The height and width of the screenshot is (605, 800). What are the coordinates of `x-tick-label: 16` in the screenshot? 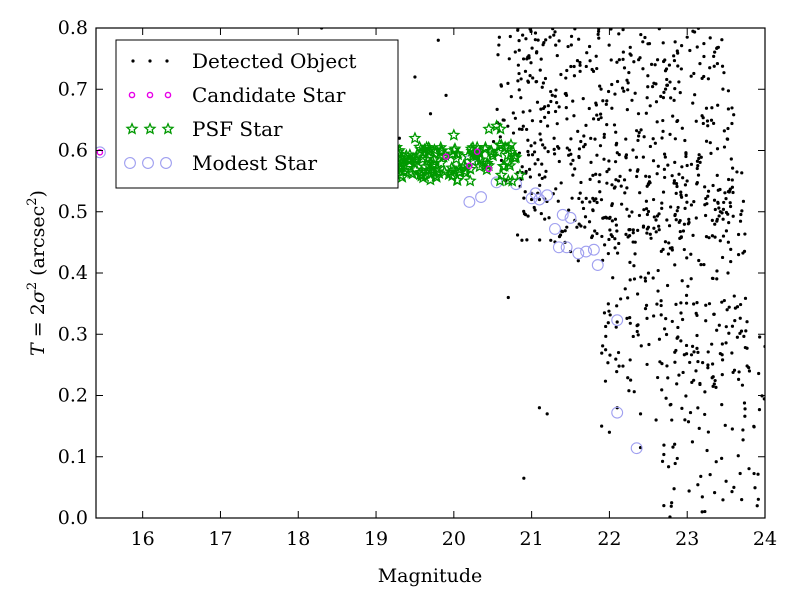 It's located at (143, 539).